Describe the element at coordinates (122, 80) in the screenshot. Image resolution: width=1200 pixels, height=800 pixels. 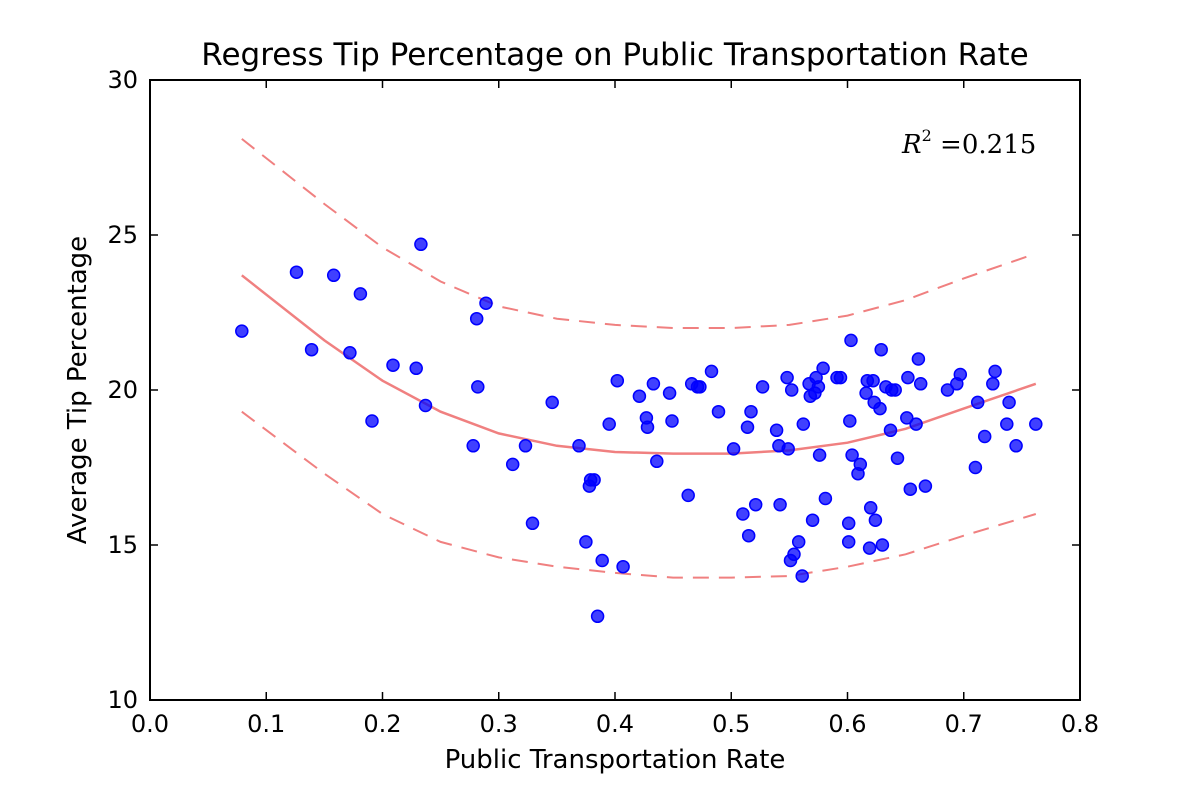
I see `y-tick-label: 30` at that location.